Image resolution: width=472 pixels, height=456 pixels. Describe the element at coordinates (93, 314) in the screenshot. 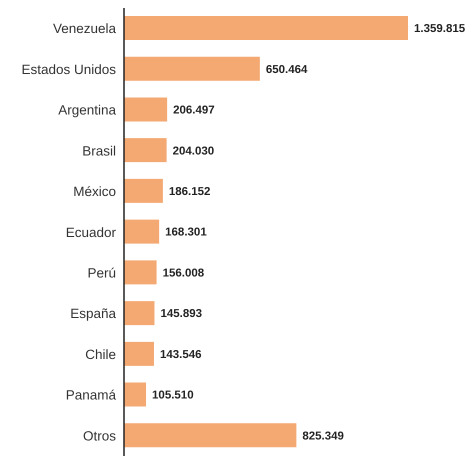

I see `y-tick-label: España` at that location.